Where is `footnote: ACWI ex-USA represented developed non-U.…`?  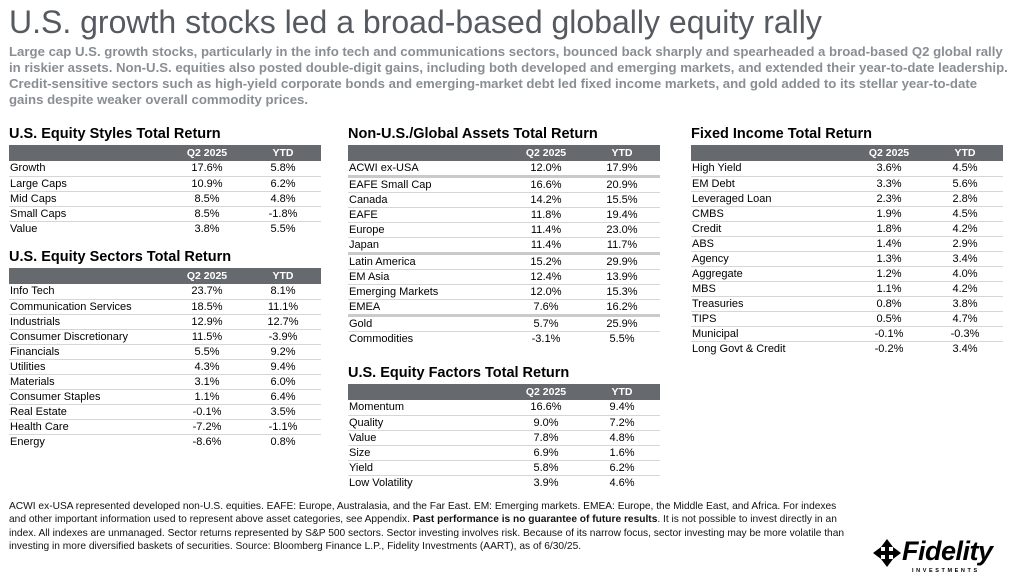
footnote: ACWI ex-USA represented developed non-U.… is located at coordinates (429, 527).